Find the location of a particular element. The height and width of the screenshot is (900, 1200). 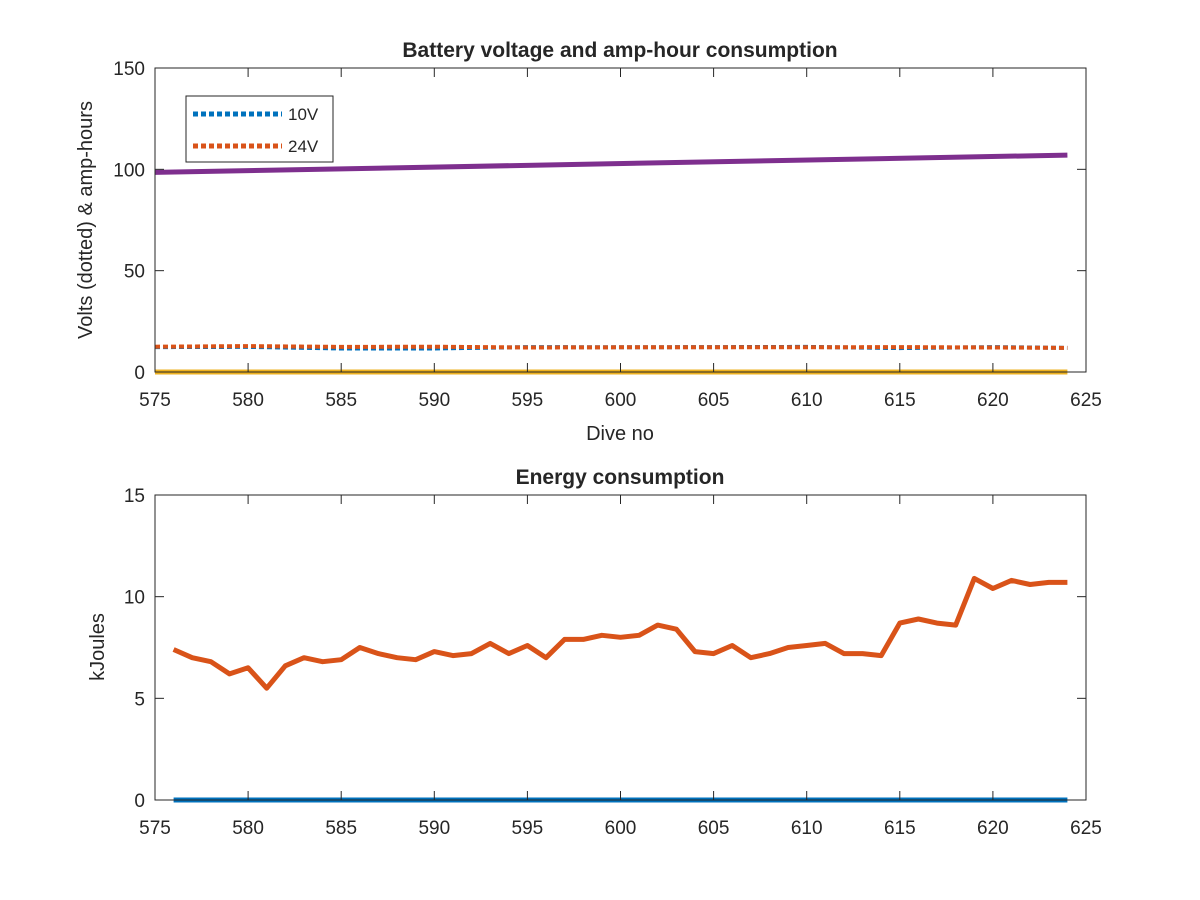

energy-y-axis-label: kJoules is located at coordinates (98, 647).